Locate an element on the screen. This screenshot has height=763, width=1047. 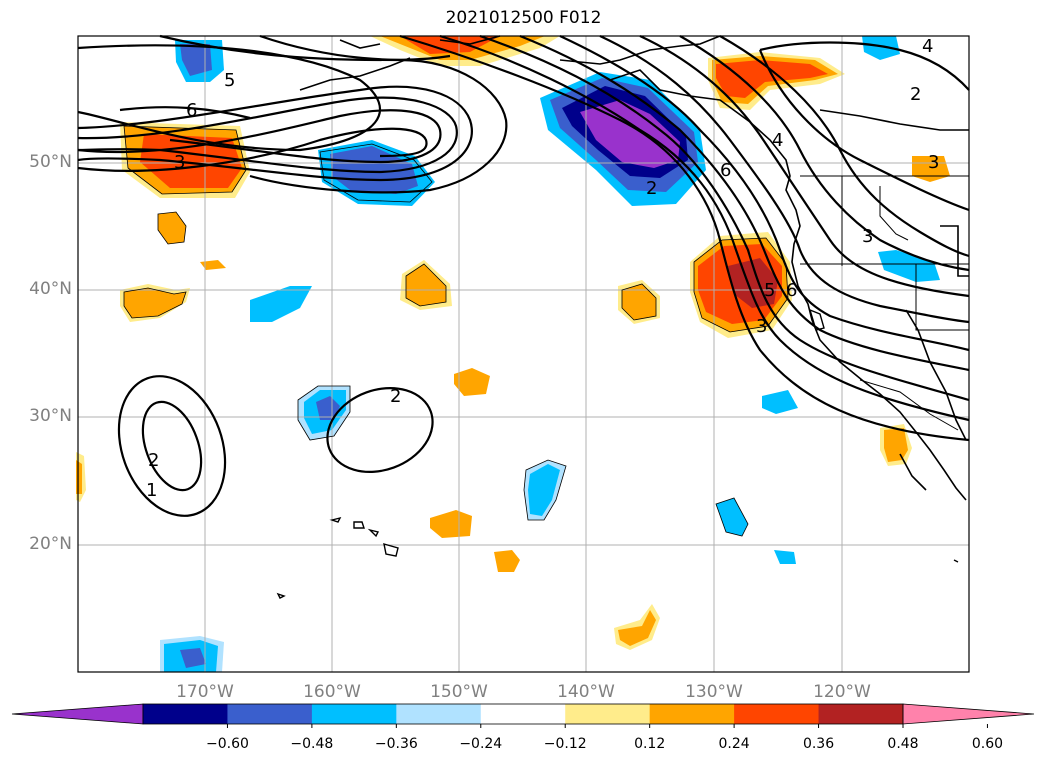
colorbar-tick-label: −0.12 is located at coordinates (565, 744).